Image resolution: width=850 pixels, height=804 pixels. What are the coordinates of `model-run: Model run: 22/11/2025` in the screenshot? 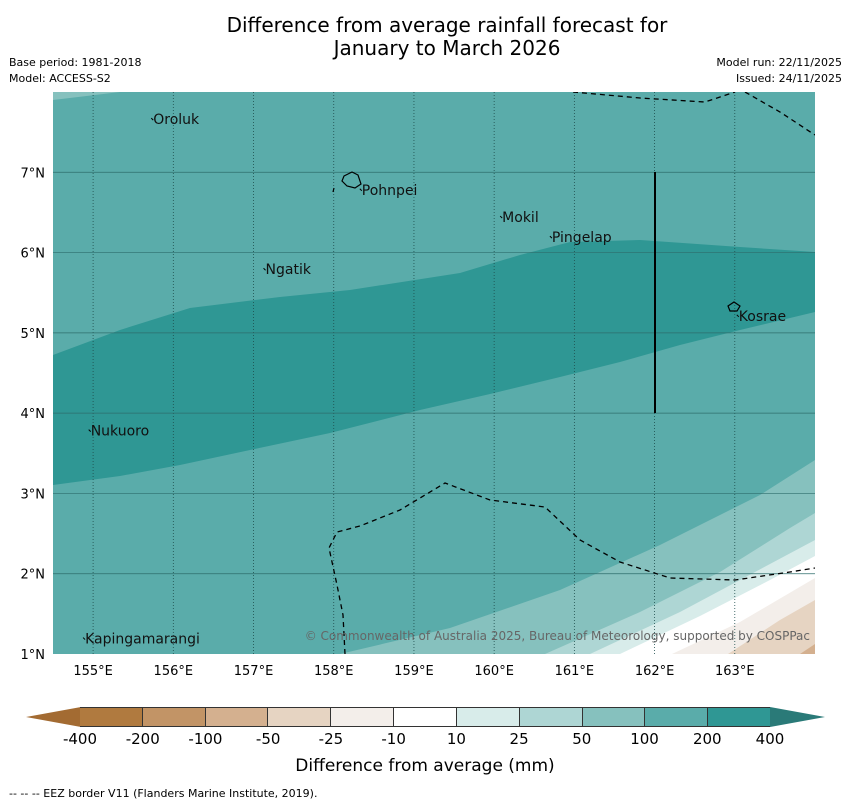 It's located at (779, 62).